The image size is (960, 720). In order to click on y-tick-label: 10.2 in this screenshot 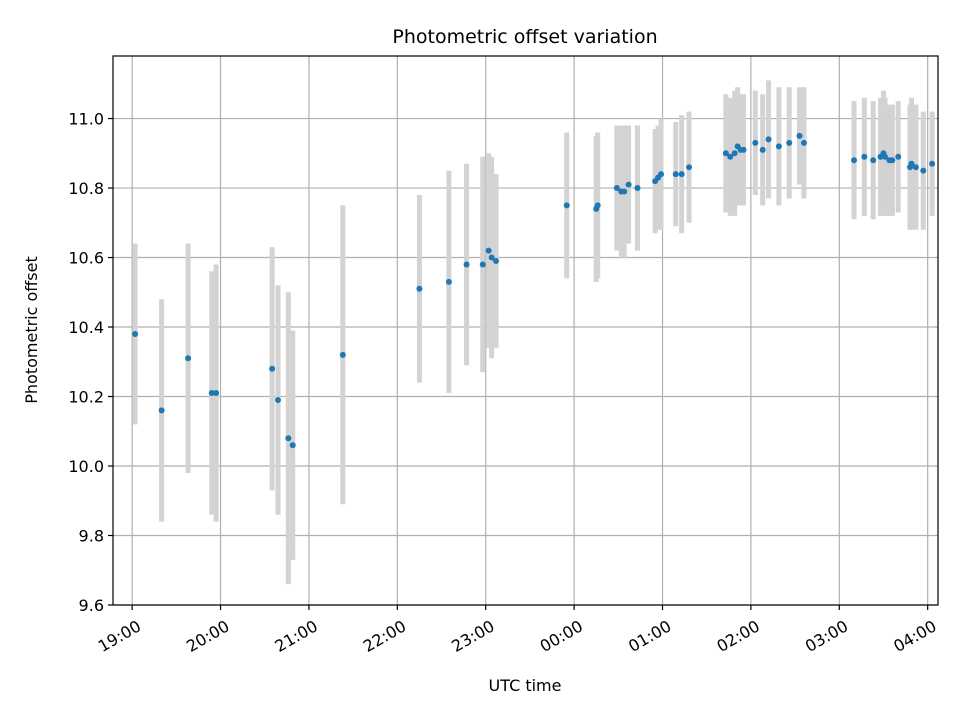, I will do `click(86, 397)`.